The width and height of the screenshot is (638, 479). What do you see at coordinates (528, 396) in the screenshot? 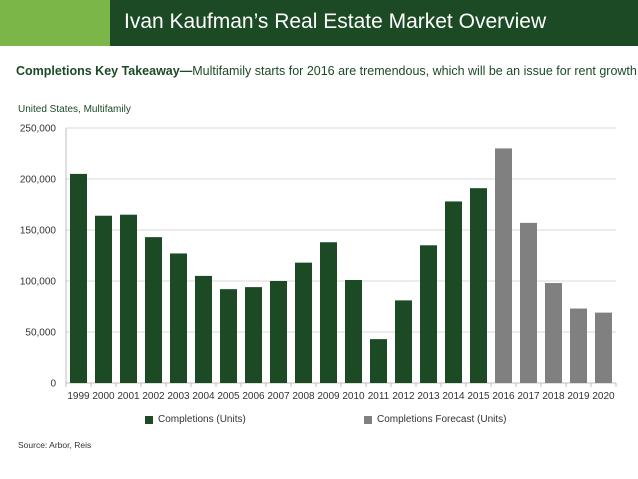
I see `x-tick-label: 2017` at bounding box center [528, 396].